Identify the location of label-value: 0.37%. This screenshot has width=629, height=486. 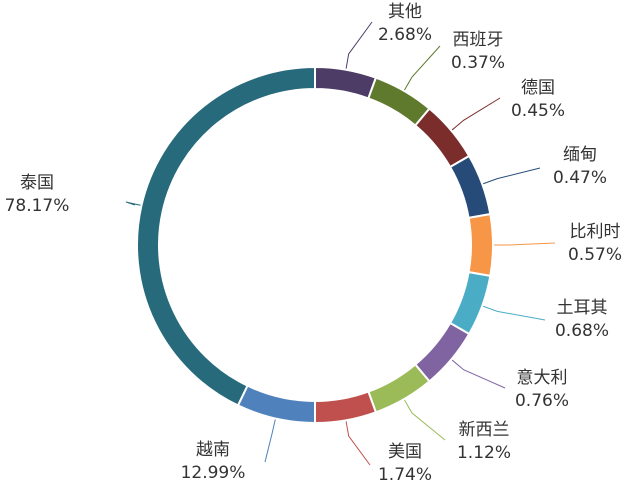
(478, 63).